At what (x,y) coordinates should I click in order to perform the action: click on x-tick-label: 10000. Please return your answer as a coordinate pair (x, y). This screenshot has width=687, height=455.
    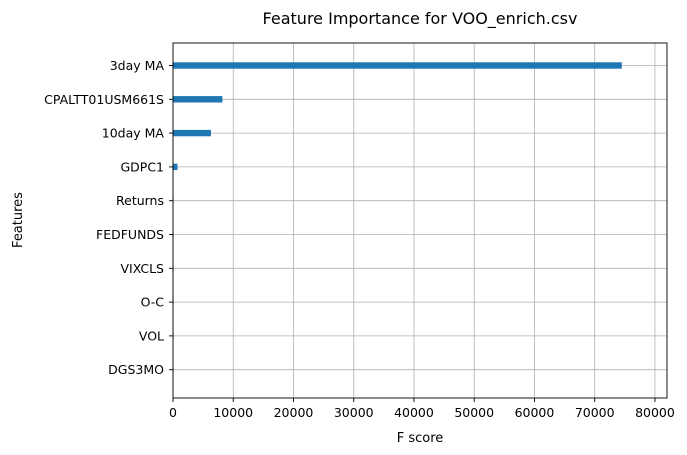
    Looking at the image, I should click on (233, 412).